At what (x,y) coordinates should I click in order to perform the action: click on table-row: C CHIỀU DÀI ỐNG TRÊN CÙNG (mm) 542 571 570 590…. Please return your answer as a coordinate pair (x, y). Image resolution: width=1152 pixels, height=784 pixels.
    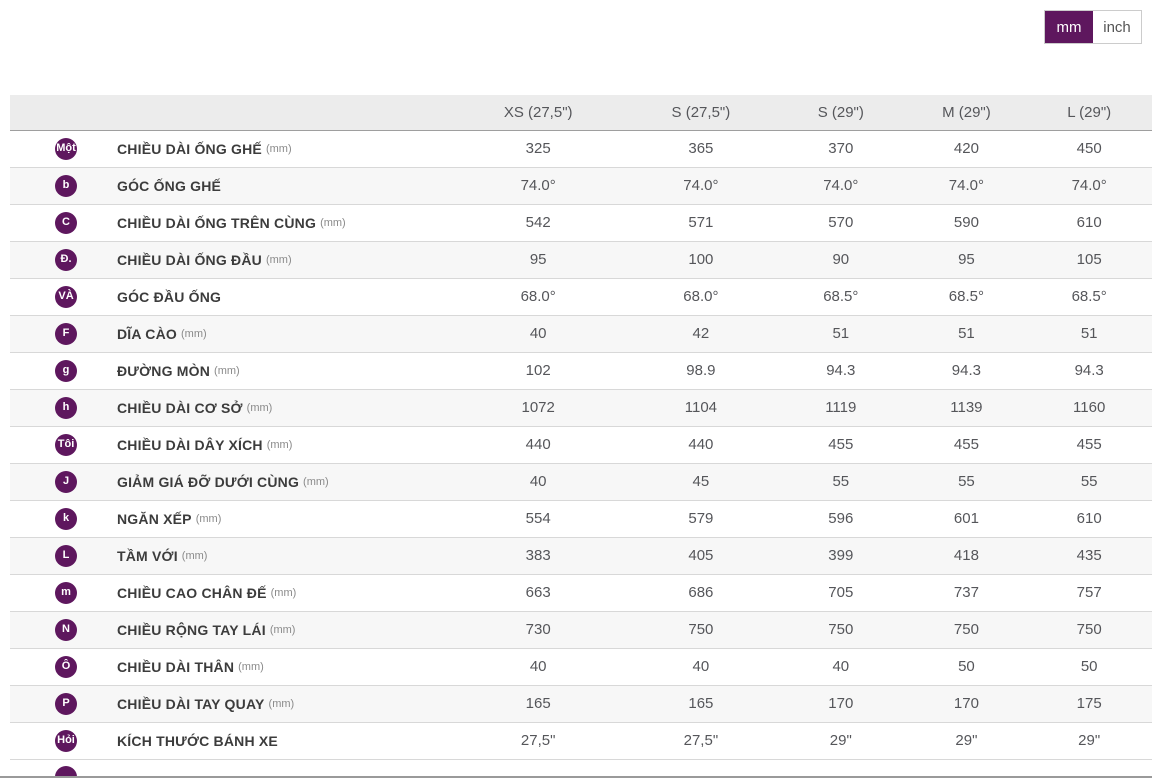
    Looking at the image, I should click on (581, 222).